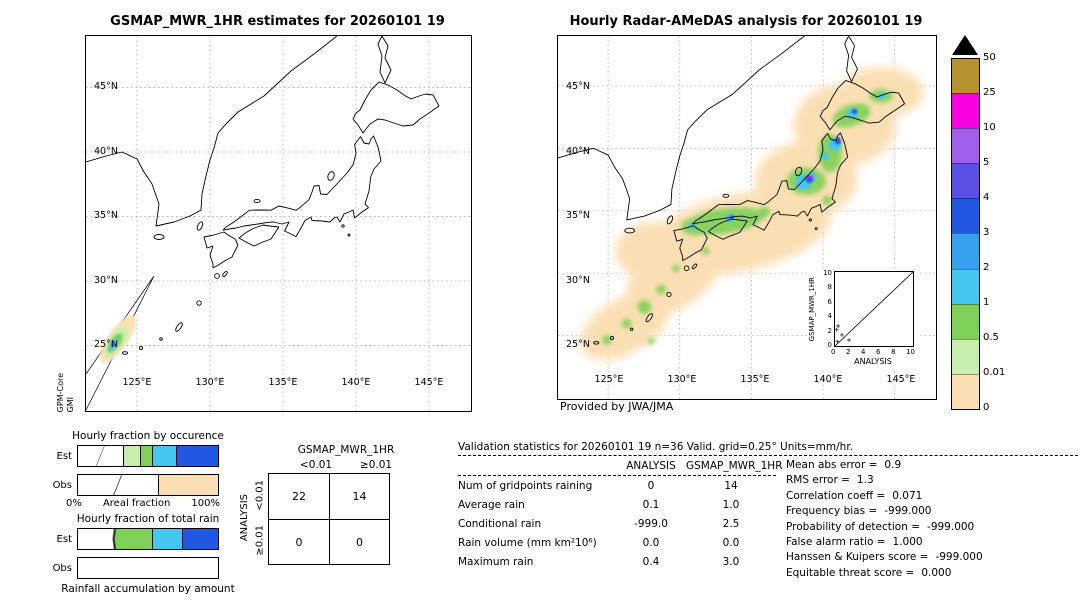  What do you see at coordinates (148, 485) in the screenshot?
I see `occurrence-obs-bar` at bounding box center [148, 485].